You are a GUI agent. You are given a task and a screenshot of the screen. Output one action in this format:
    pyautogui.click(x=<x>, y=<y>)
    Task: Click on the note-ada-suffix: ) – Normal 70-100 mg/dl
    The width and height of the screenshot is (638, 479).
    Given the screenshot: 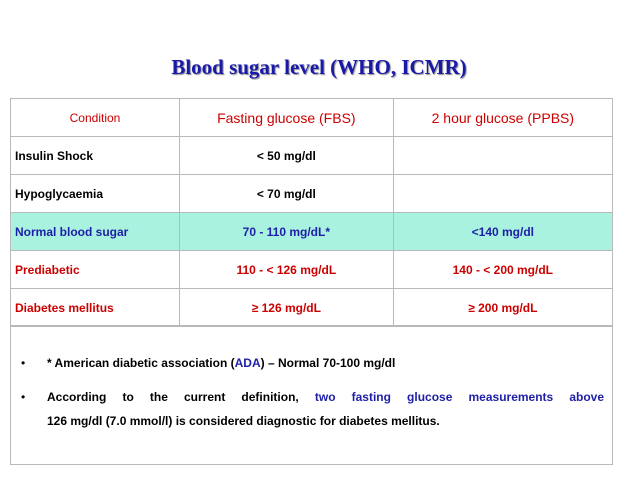 What is the action you would take?
    pyautogui.click(x=328, y=363)
    